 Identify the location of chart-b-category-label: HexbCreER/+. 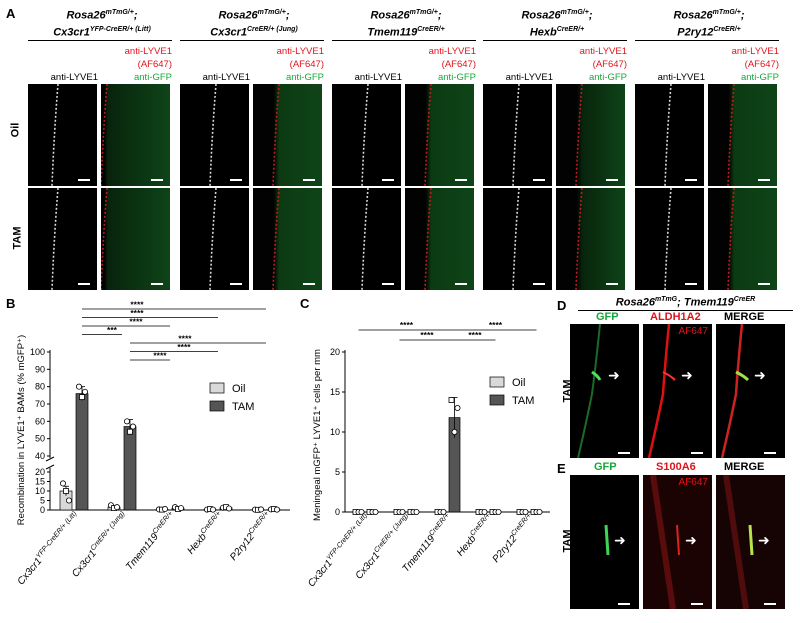
(206, 533).